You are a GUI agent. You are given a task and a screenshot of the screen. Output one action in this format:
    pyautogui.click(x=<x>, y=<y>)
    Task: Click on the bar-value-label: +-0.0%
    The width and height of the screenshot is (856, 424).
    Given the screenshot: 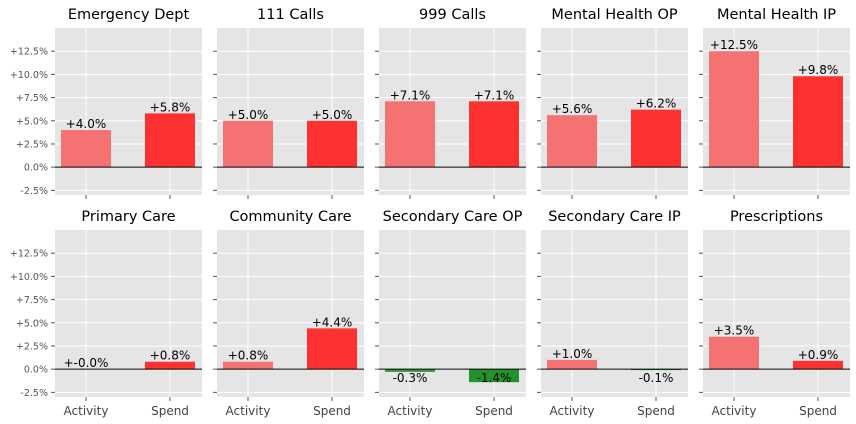 What is the action you would take?
    pyautogui.click(x=86, y=363)
    